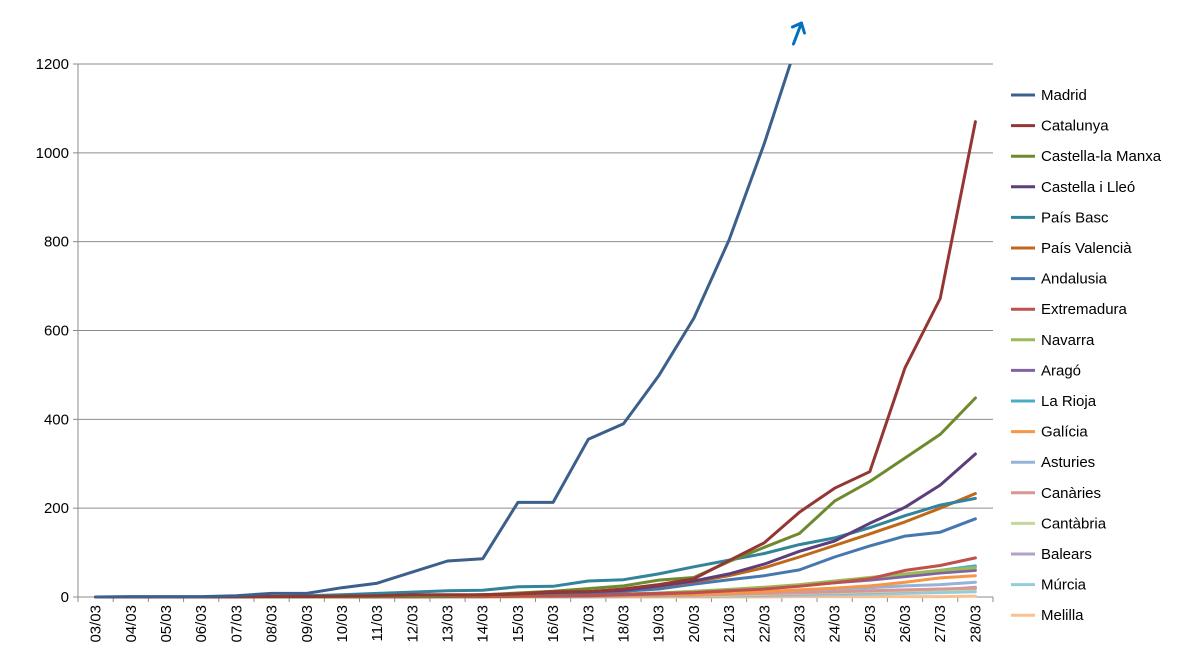  Describe the element at coordinates (975, 624) in the screenshot. I see `x-tick-label: 28/03` at that location.